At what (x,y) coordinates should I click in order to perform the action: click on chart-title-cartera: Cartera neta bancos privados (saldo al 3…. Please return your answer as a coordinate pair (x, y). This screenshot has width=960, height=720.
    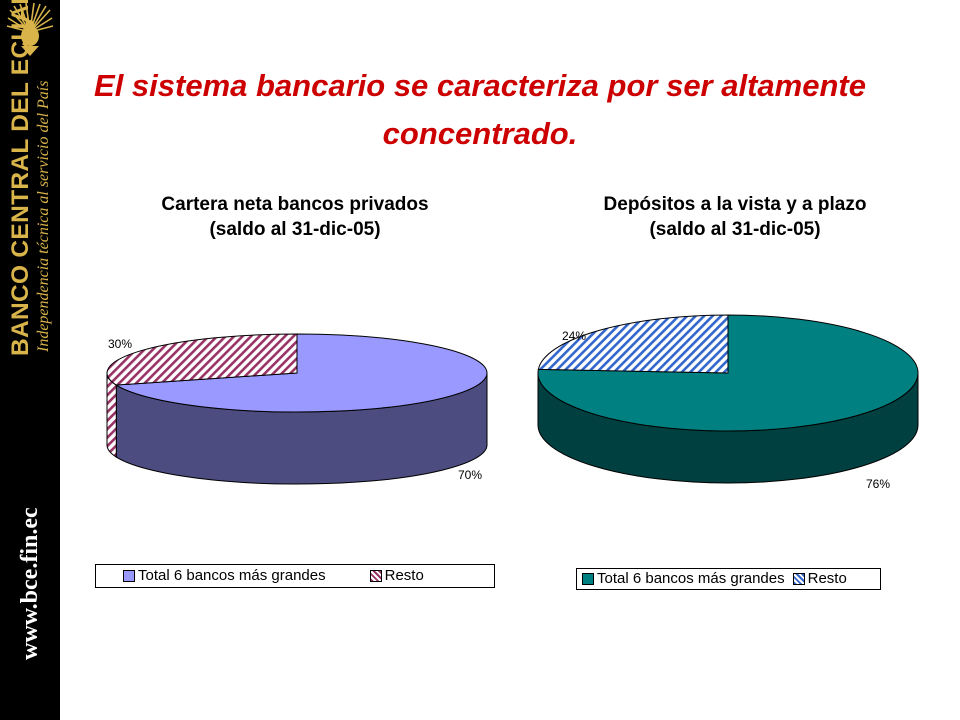
    Looking at the image, I should click on (295, 217).